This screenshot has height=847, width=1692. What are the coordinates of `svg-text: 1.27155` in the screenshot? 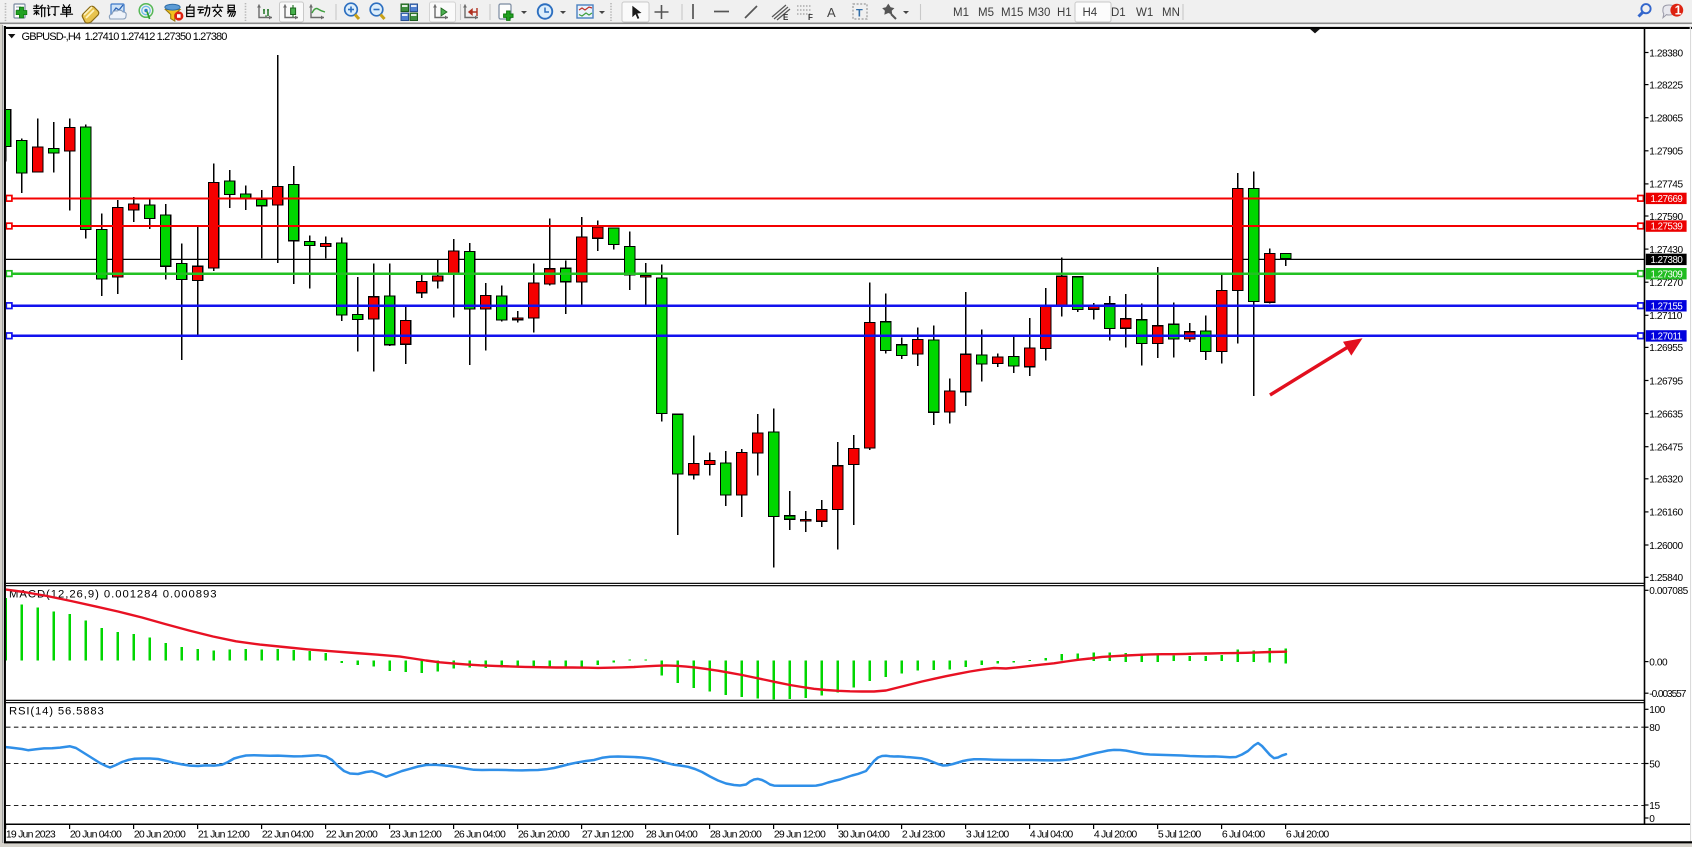 It's located at (1667, 306).